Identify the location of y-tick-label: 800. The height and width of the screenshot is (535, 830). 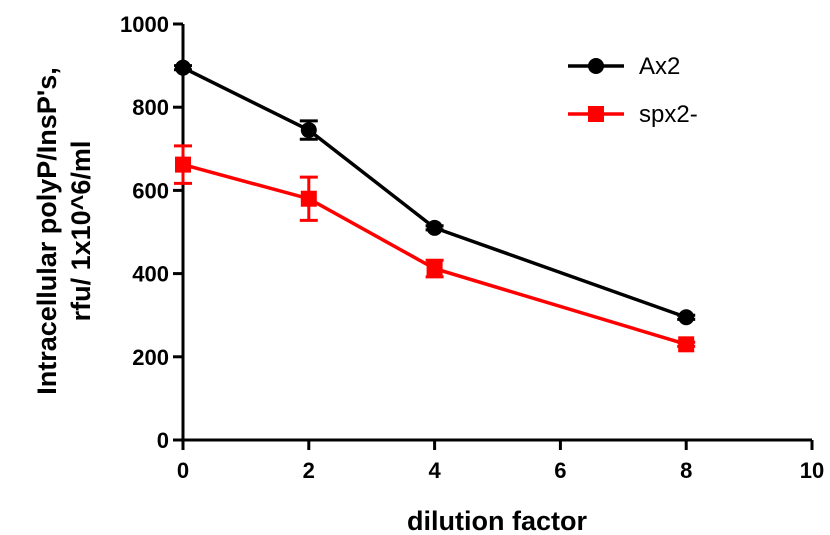
(150, 107).